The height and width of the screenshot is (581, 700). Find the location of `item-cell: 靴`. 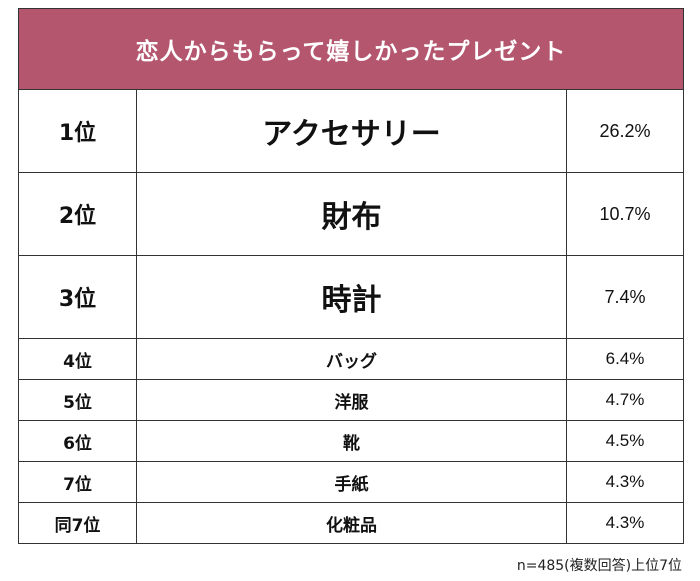

item-cell: 靴 is located at coordinates (351, 441).